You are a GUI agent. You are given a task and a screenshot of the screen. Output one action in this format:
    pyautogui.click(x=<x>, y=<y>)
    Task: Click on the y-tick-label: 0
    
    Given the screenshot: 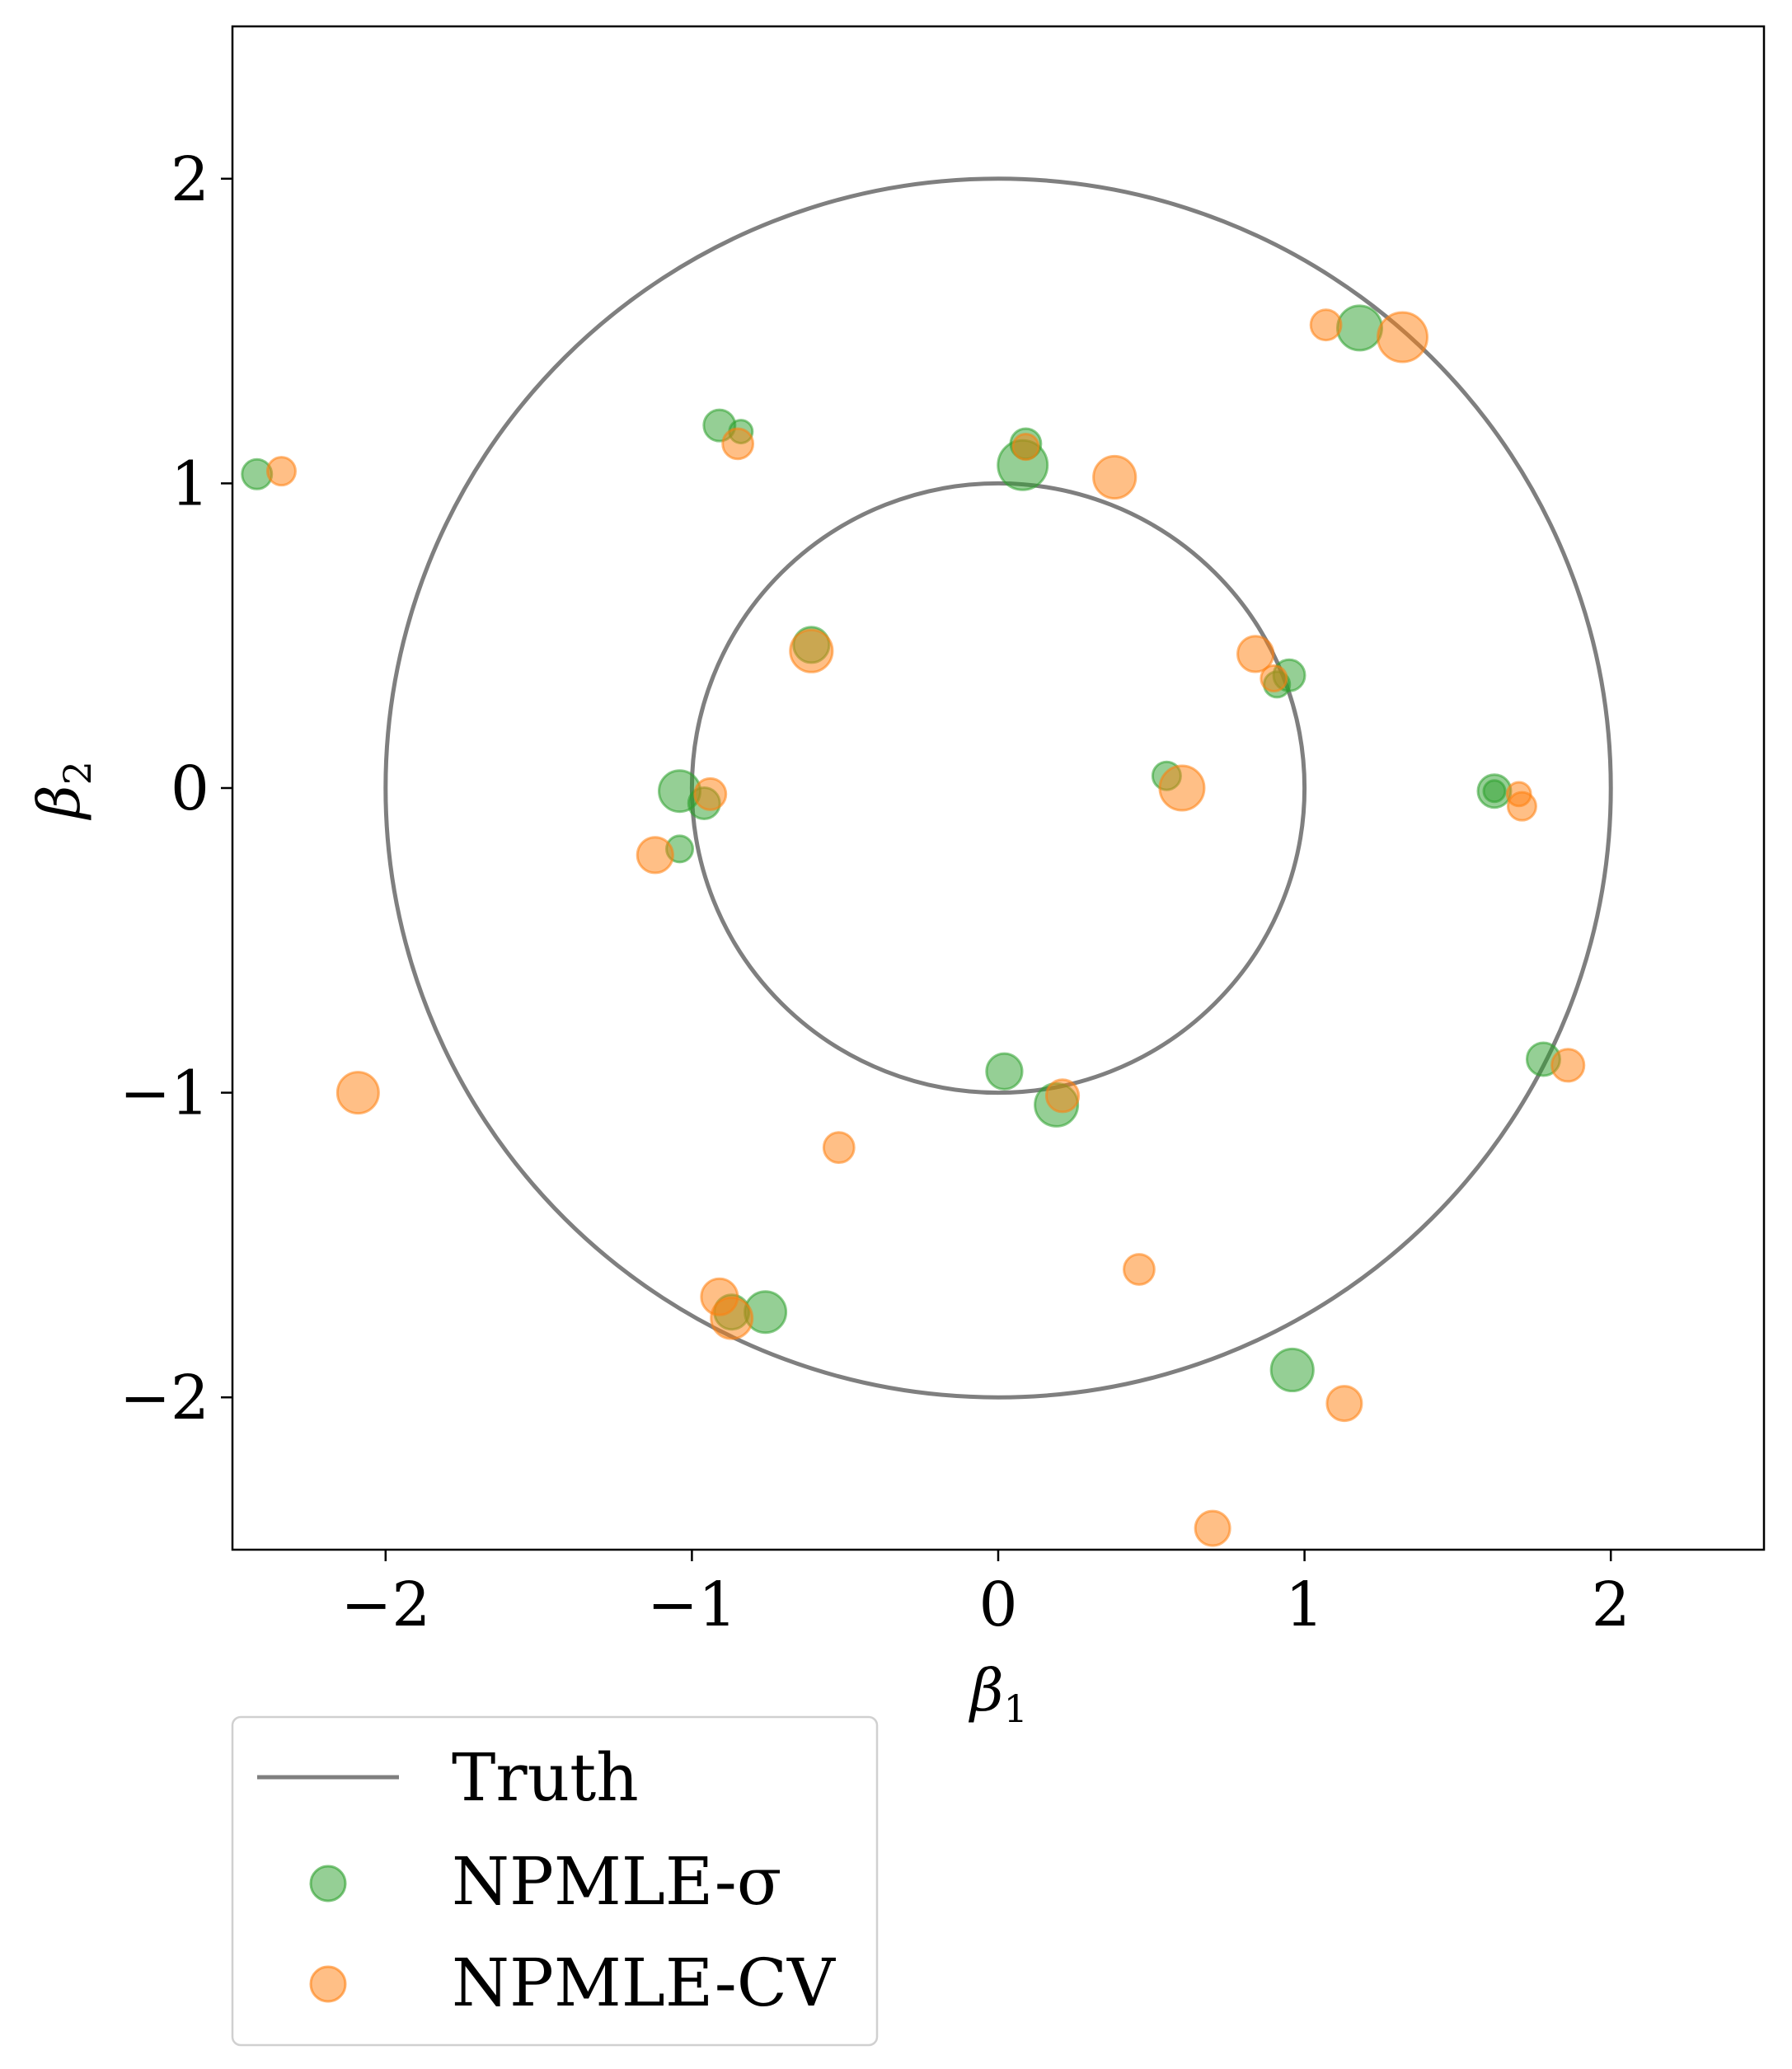 What is the action you would take?
    pyautogui.click(x=190, y=788)
    